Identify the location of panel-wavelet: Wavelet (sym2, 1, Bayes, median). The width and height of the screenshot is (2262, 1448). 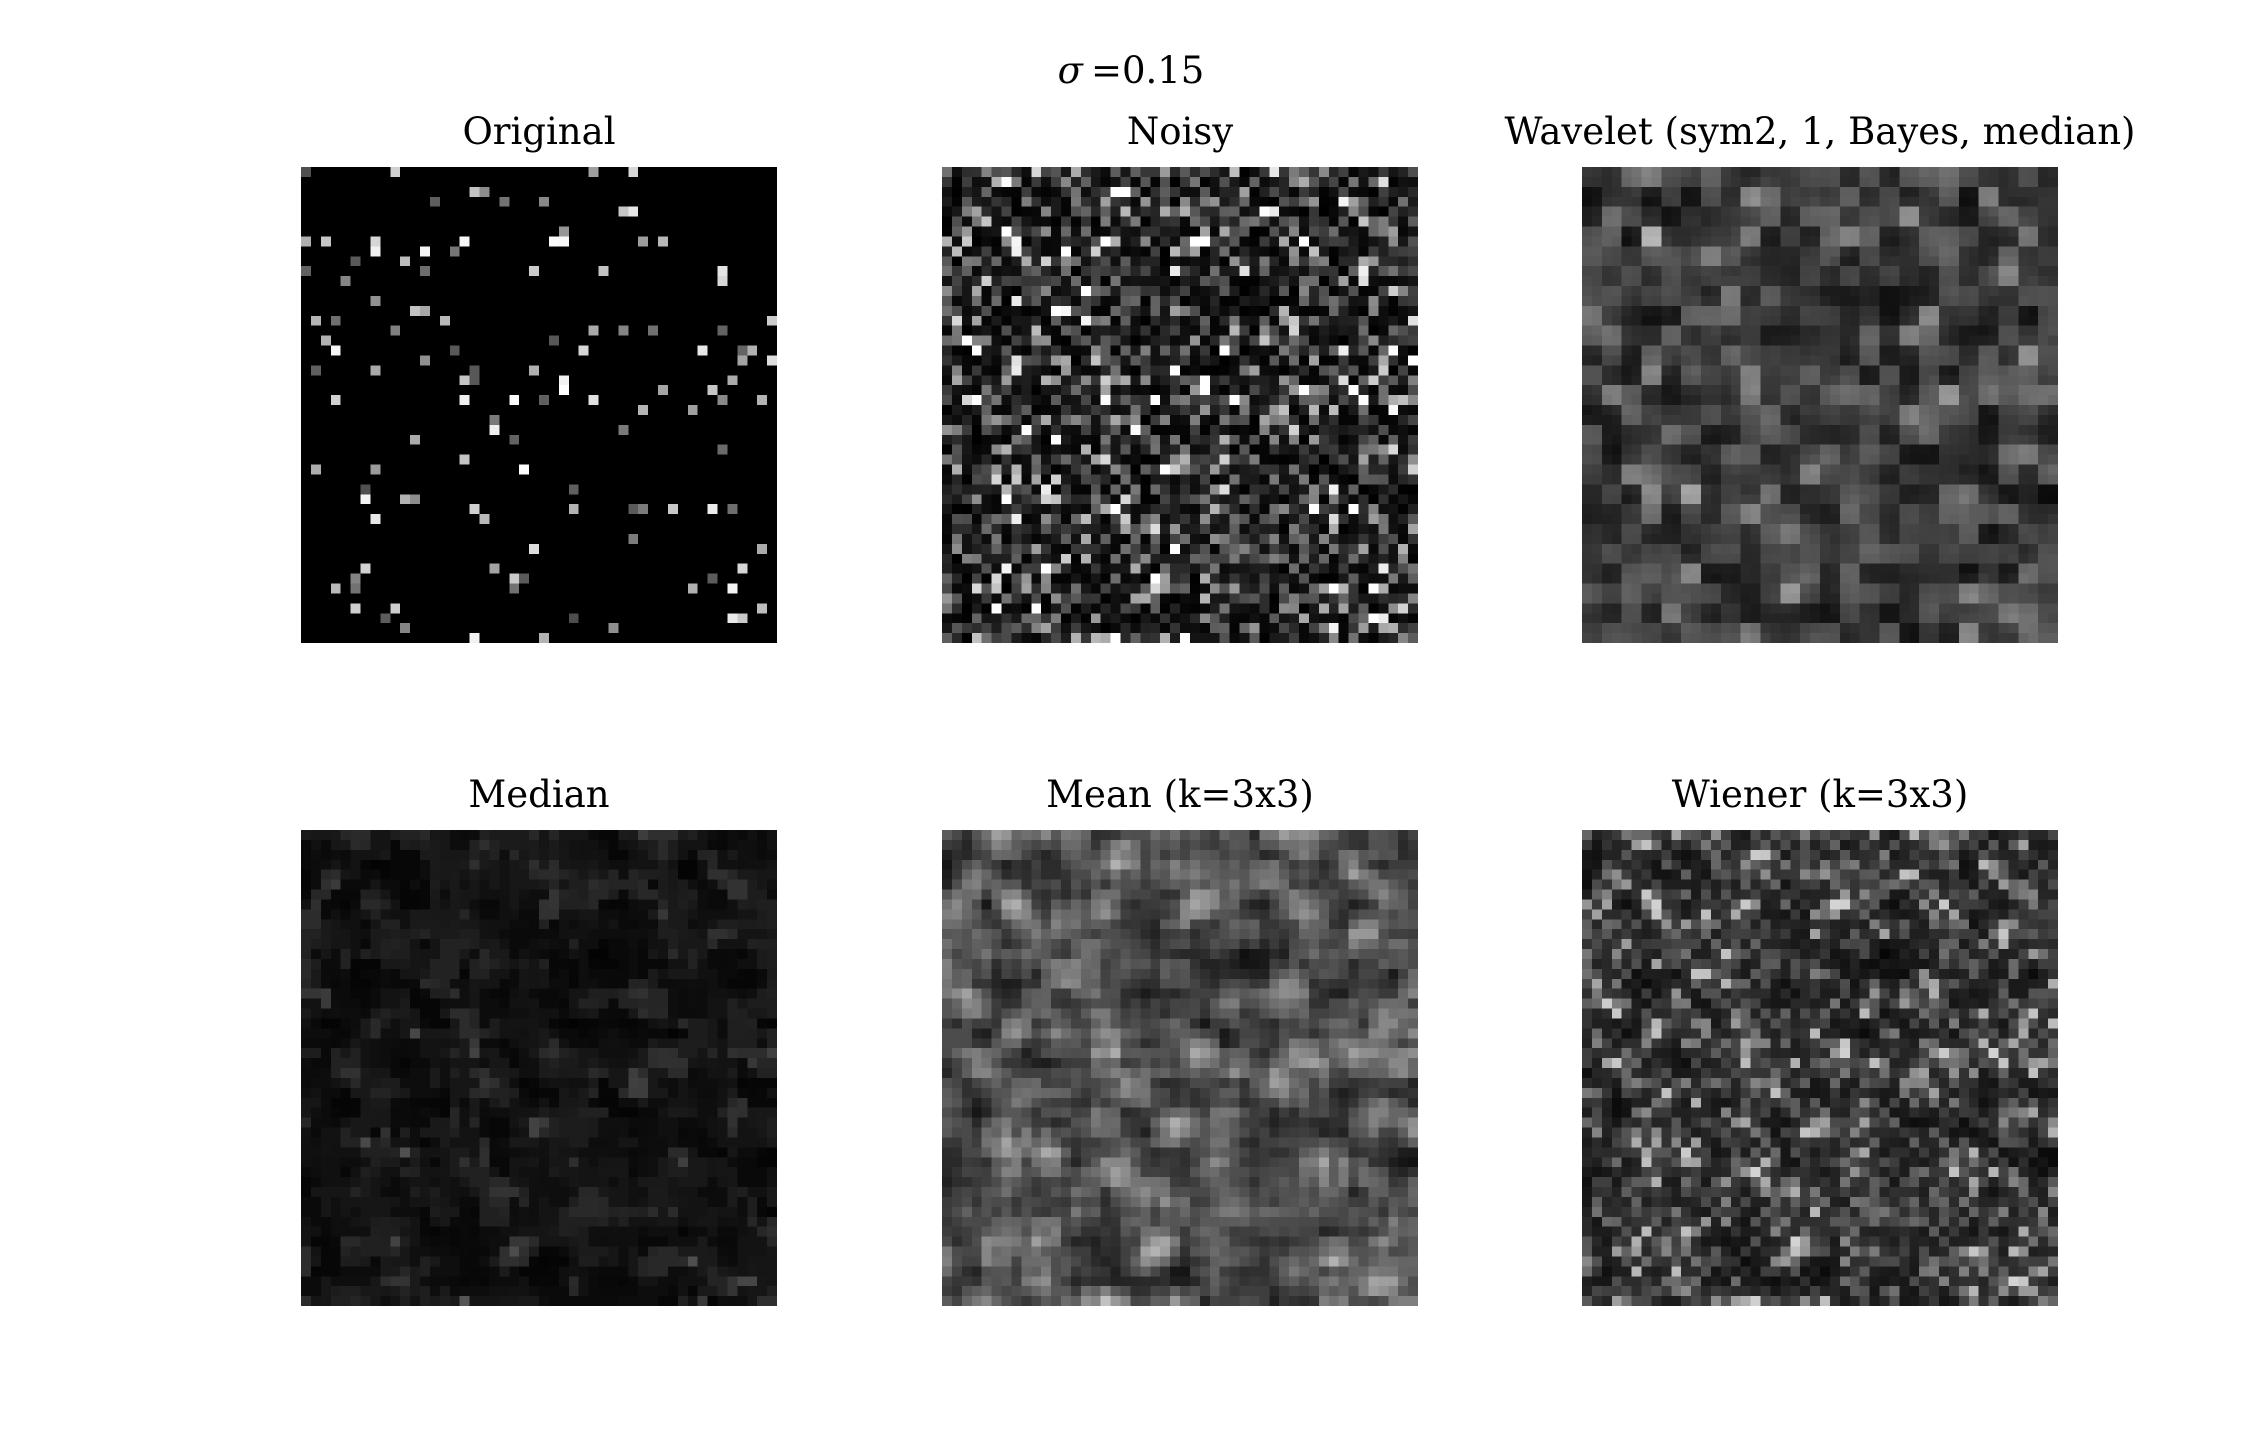
(1820, 376).